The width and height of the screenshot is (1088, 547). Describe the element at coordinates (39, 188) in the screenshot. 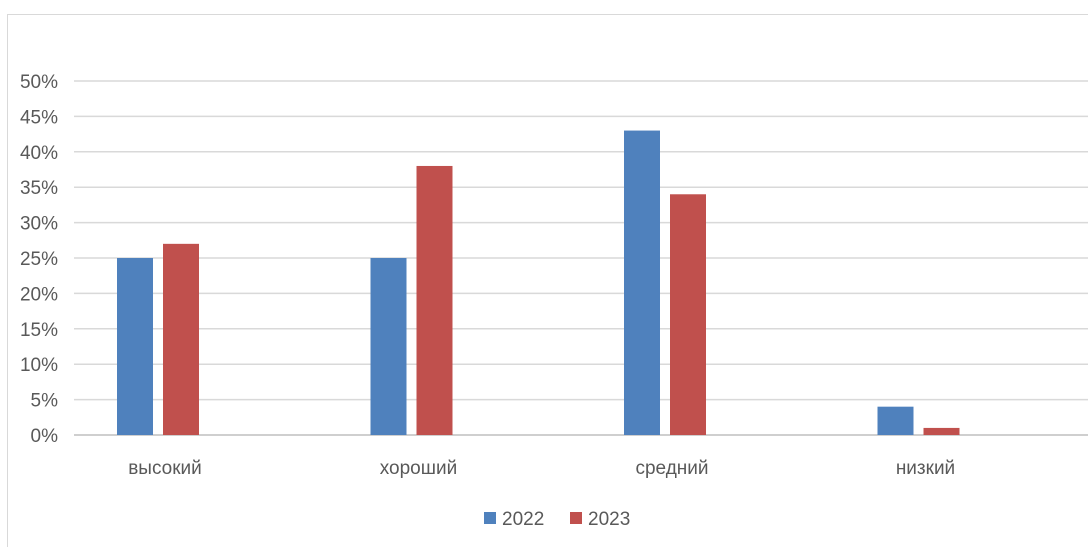

I see `y-tick-label: 35%` at that location.